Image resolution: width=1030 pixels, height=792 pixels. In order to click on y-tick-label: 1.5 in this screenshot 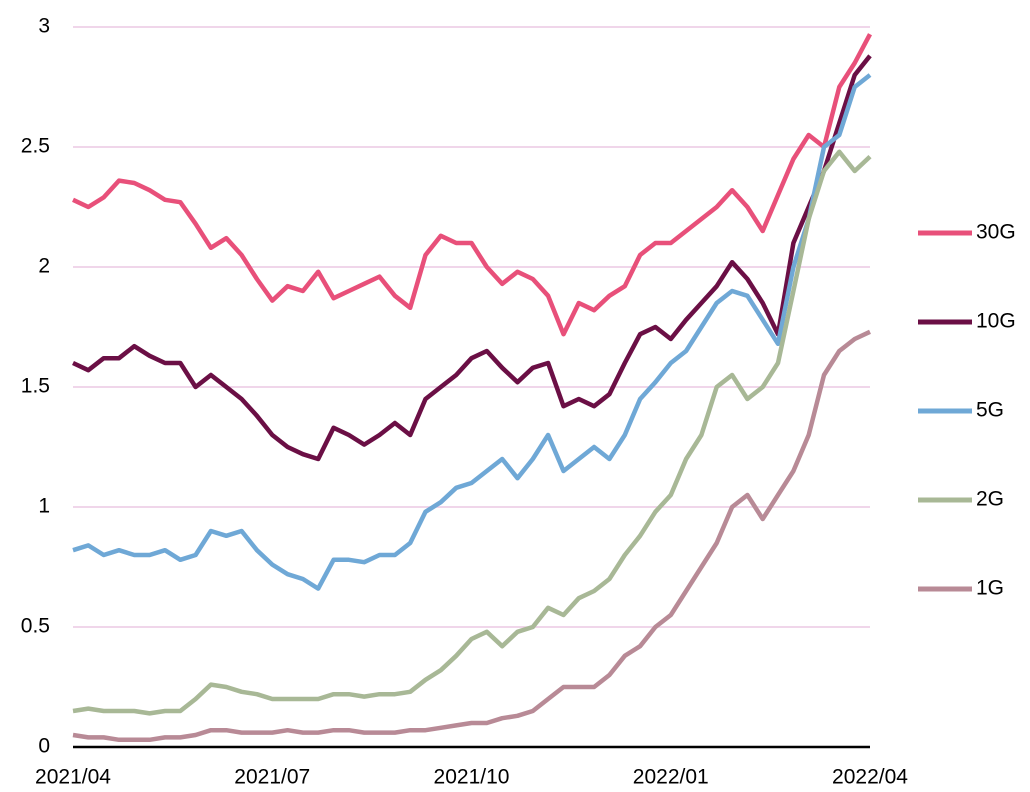, I will do `click(35, 386)`.